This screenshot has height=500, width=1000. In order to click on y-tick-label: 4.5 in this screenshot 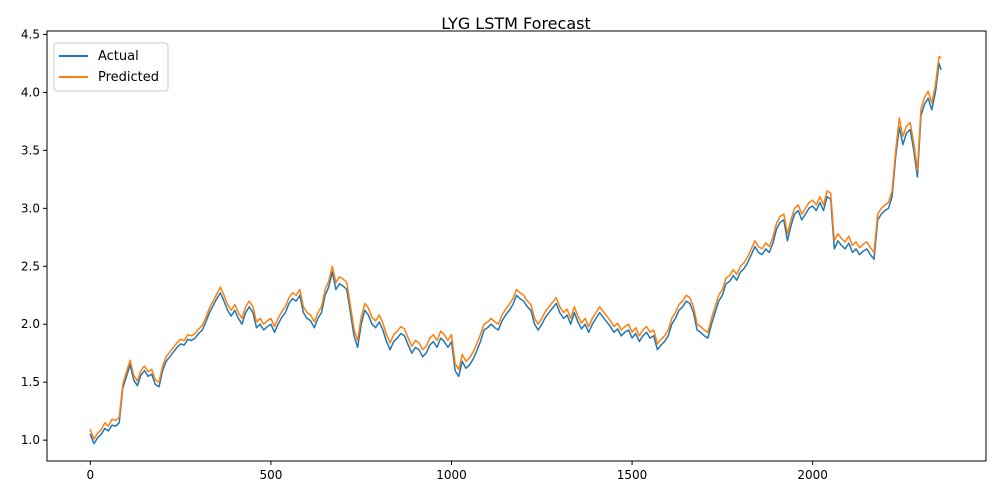, I will do `click(30, 34)`.